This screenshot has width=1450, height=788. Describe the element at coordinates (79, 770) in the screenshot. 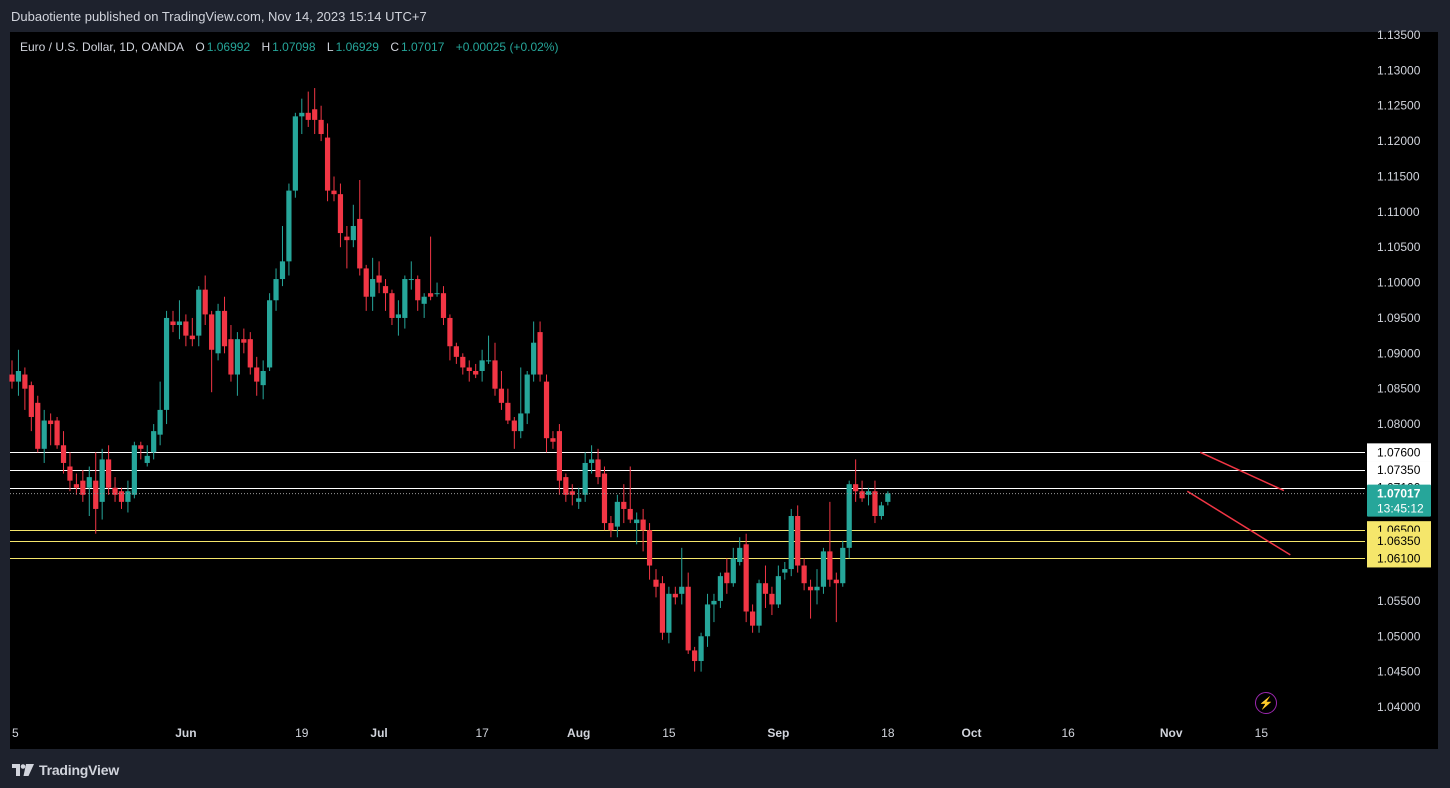

I see `tradingview-wordmark: TradingView` at that location.